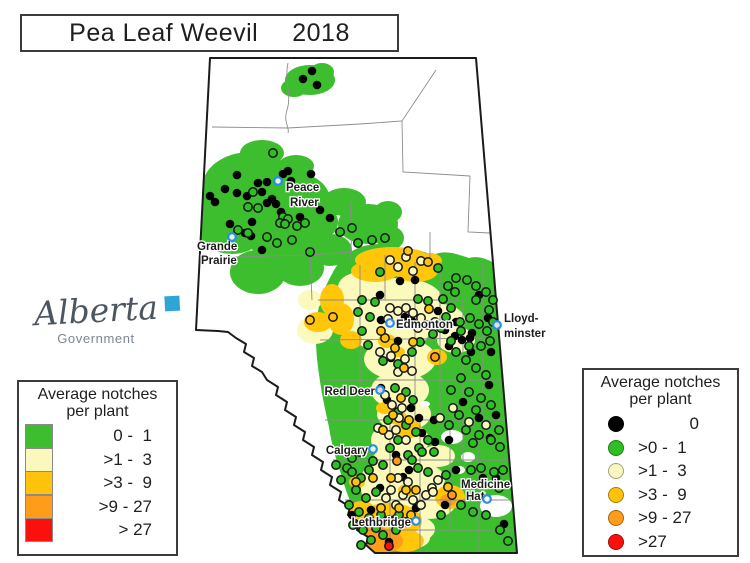 The image size is (750, 563). Describe the element at coordinates (217, 247) in the screenshot. I see `city-label: Grande` at that location.